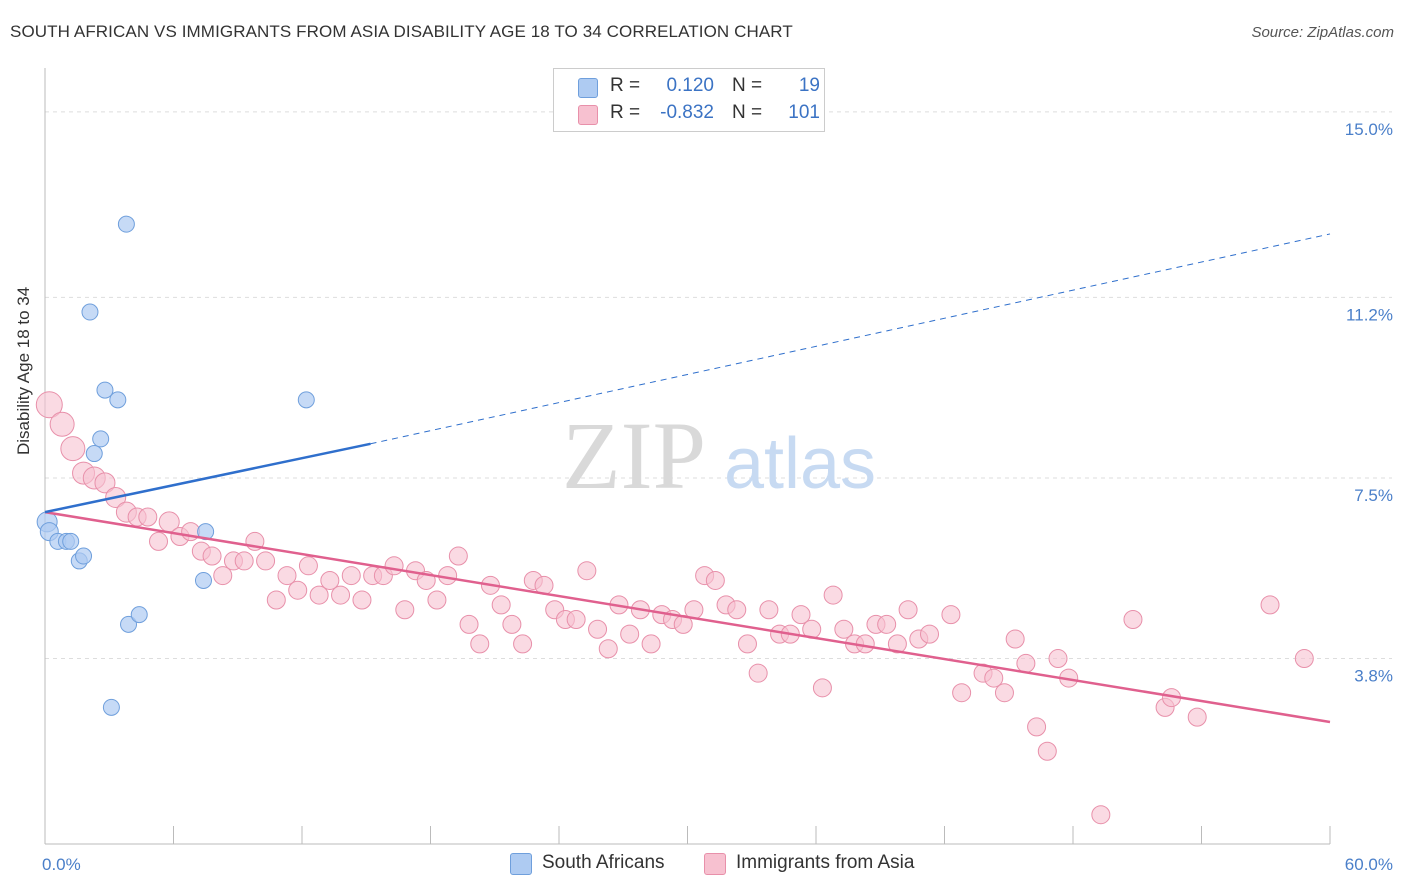 Image resolution: width=1406 pixels, height=892 pixels. Describe the element at coordinates (690, 85) in the screenshot. I see `legend-r-value-south-africans: 0.120` at that location.